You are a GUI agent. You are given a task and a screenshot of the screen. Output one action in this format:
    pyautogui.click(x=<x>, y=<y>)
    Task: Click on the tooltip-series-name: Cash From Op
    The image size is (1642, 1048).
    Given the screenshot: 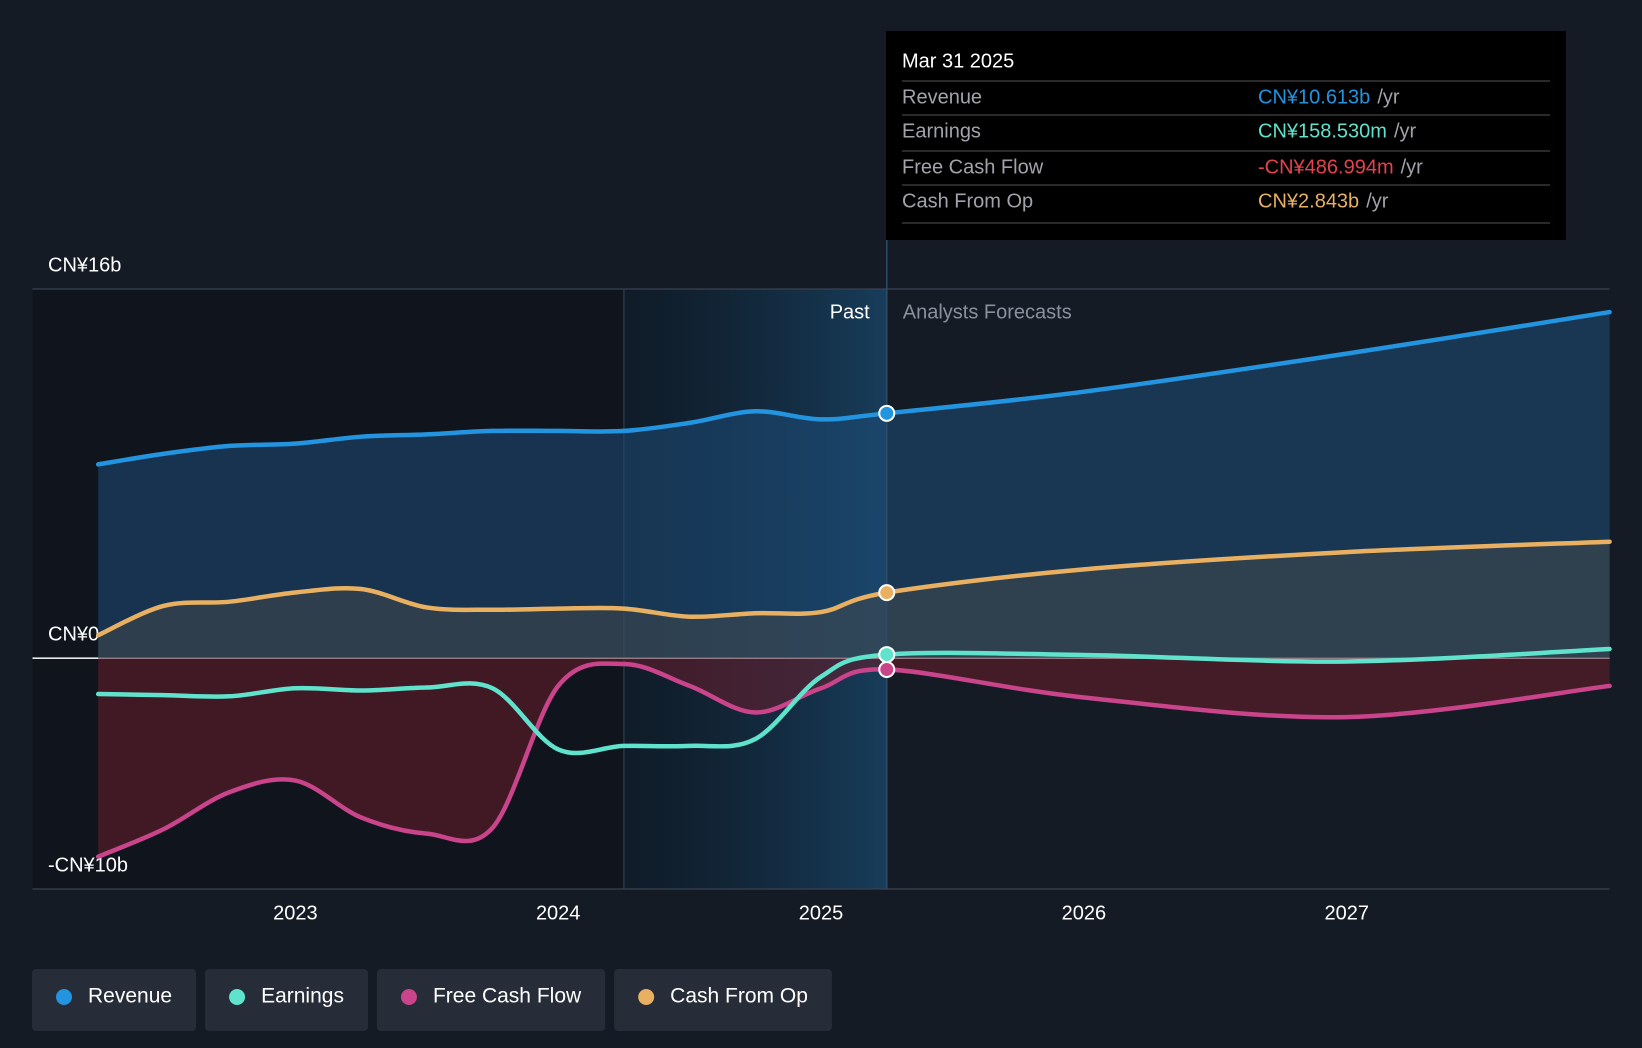 What is the action you would take?
    pyautogui.click(x=967, y=201)
    